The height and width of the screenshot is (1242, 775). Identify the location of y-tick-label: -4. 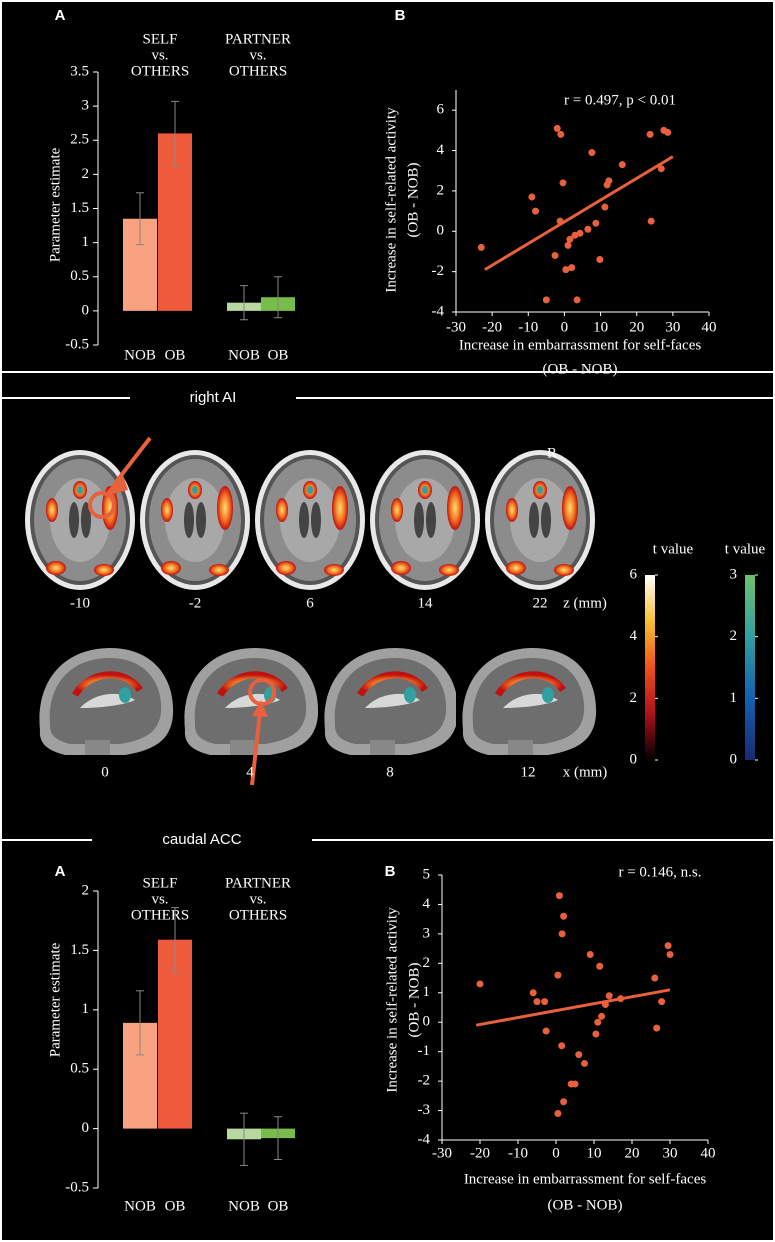
(424, 1139).